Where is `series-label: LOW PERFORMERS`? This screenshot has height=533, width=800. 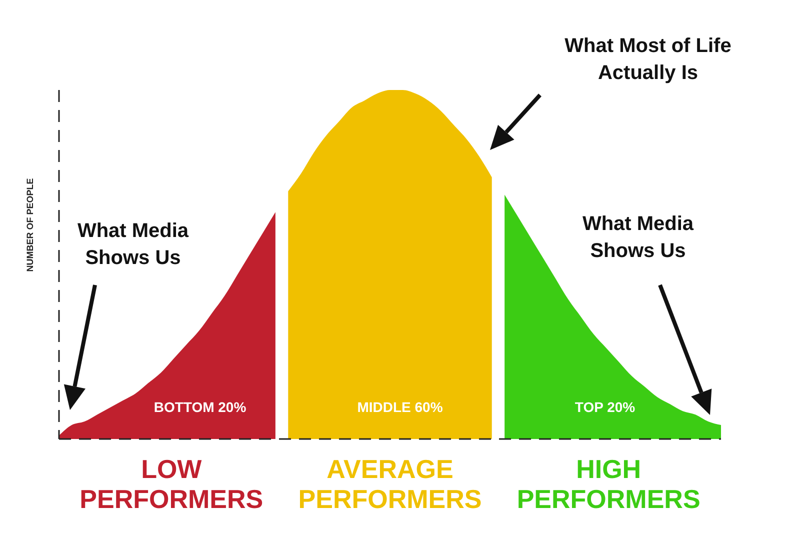 series-label: LOW PERFORMERS is located at coordinates (172, 484).